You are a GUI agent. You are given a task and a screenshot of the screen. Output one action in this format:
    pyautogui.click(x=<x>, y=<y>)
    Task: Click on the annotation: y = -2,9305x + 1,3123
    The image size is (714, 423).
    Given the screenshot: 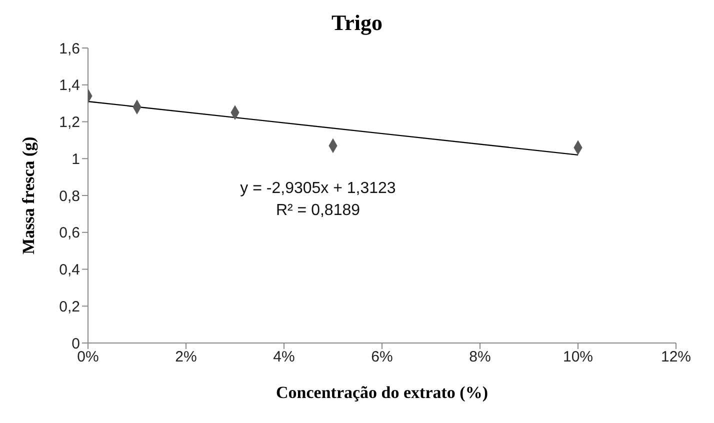 What is the action you would take?
    pyautogui.click(x=318, y=189)
    